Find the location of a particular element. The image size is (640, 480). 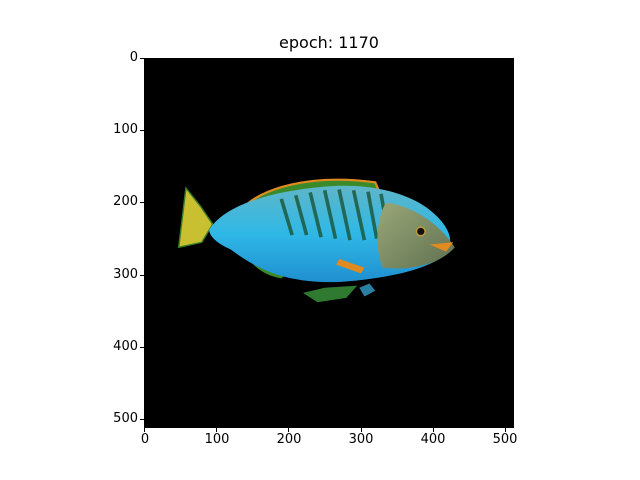

x-tick-label: 300 is located at coordinates (361, 439).